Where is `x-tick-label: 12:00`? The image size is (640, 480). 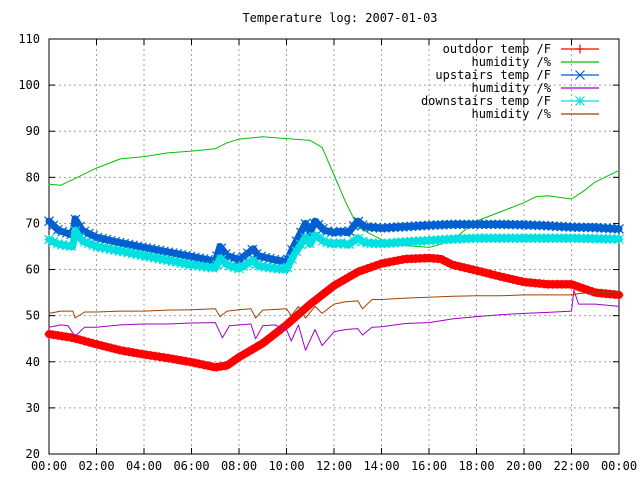 x-tick-label: 12:00 is located at coordinates (334, 466).